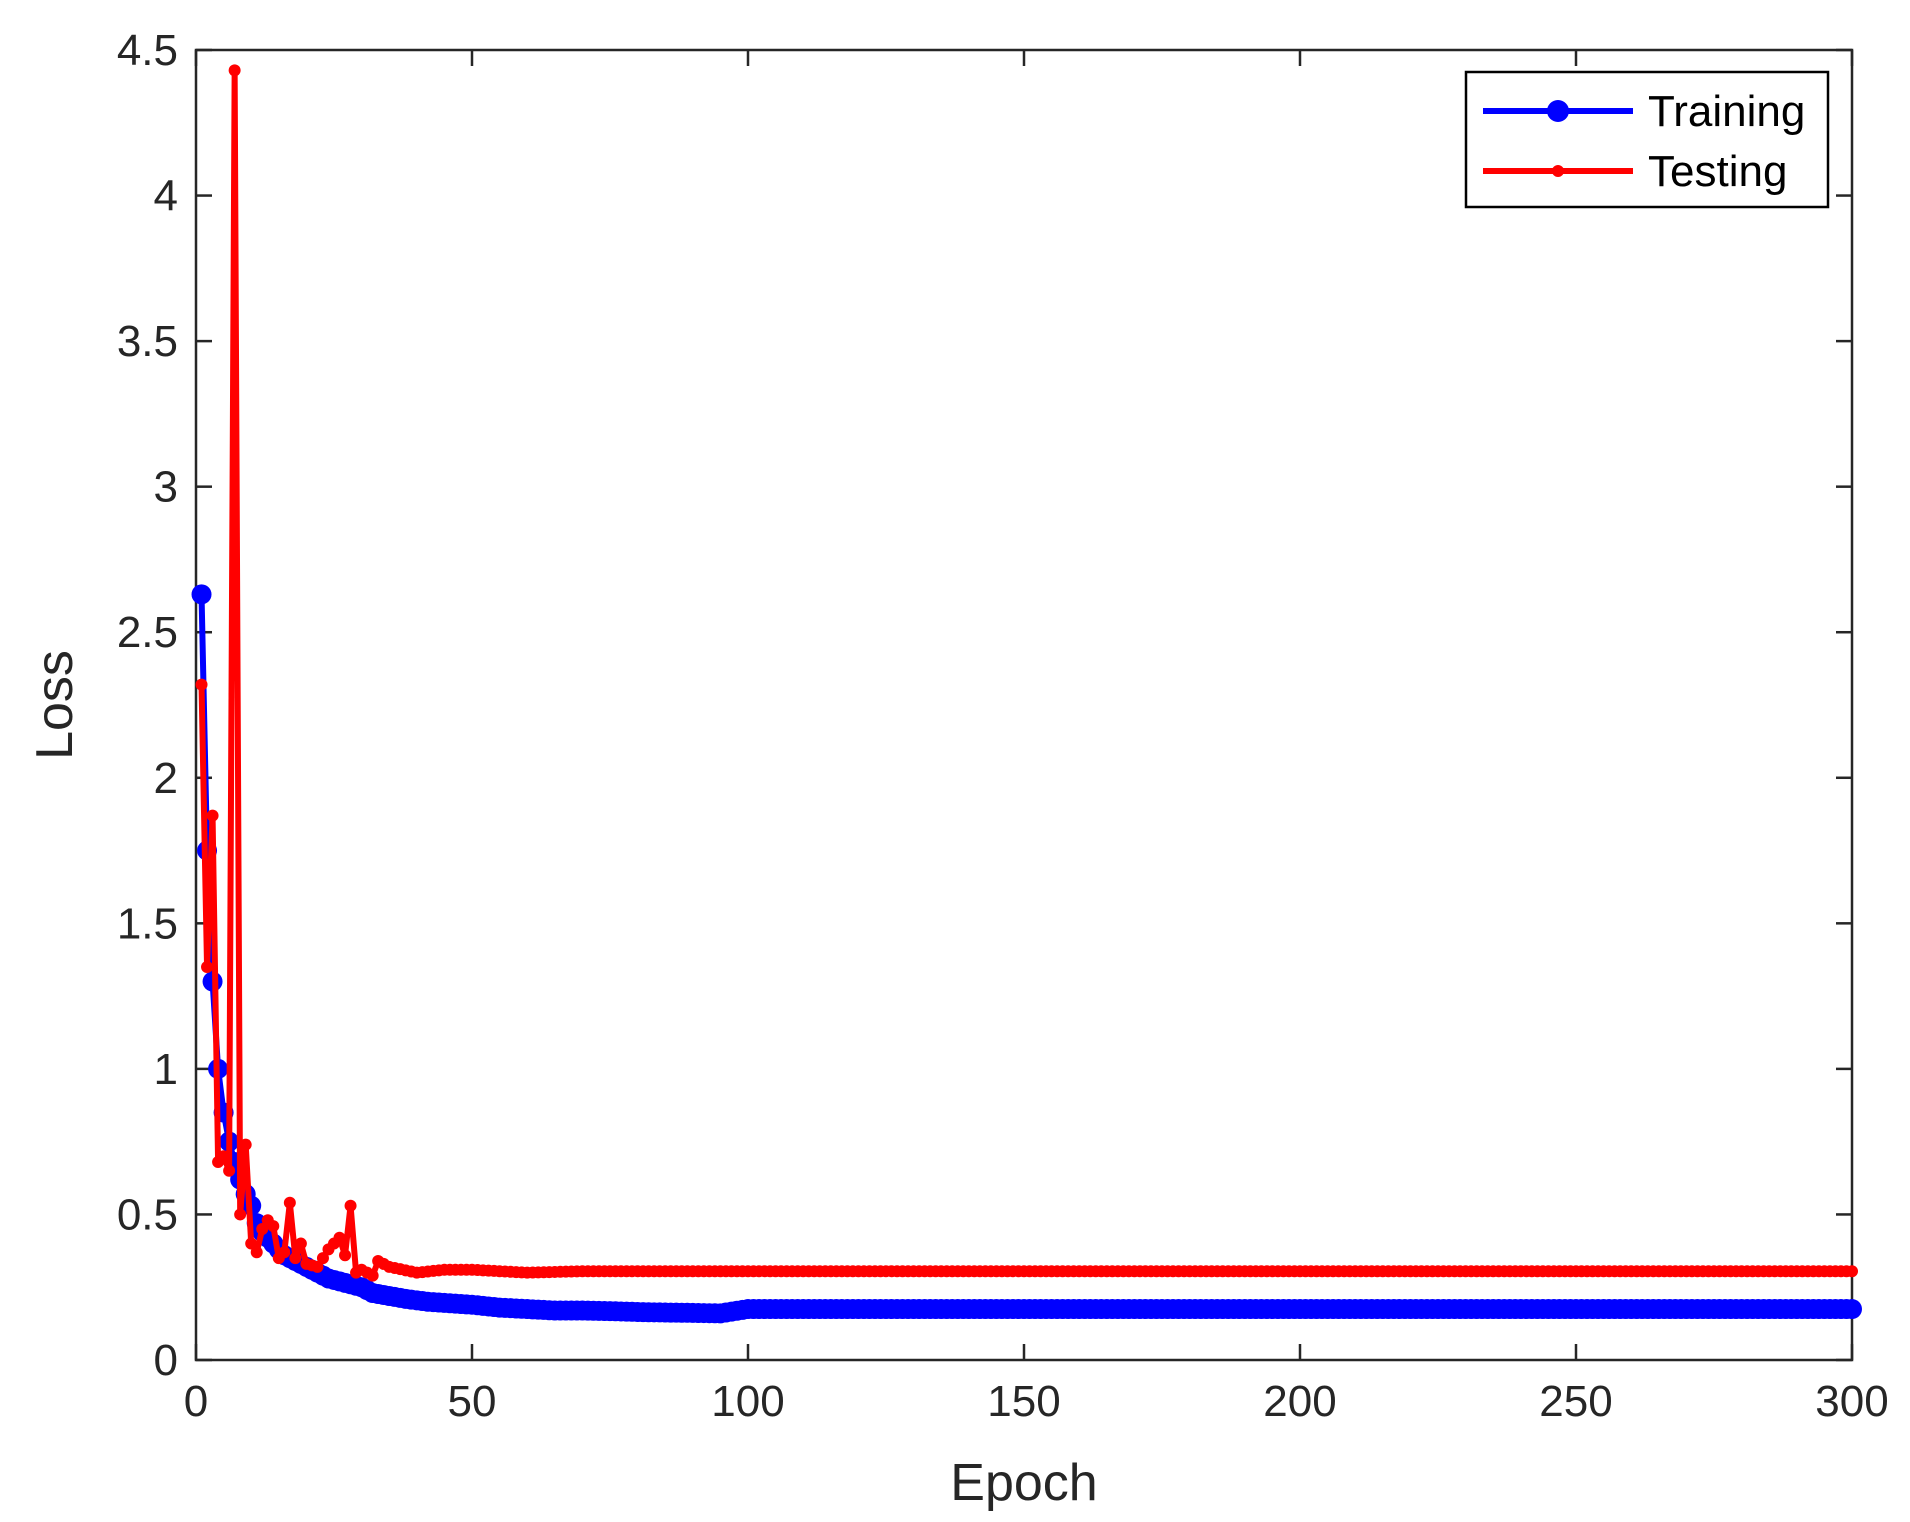  What do you see at coordinates (55, 705) in the screenshot?
I see `y-axis-title: Loss` at bounding box center [55, 705].